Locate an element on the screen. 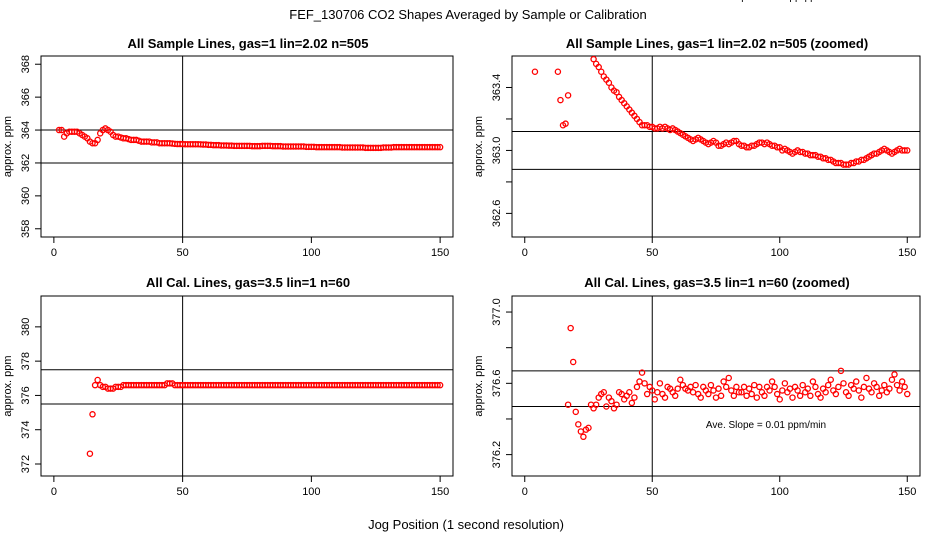  chart-title: All Sample Lines, gas=1 lin=2.02 n=505 is located at coordinates (248, 43).